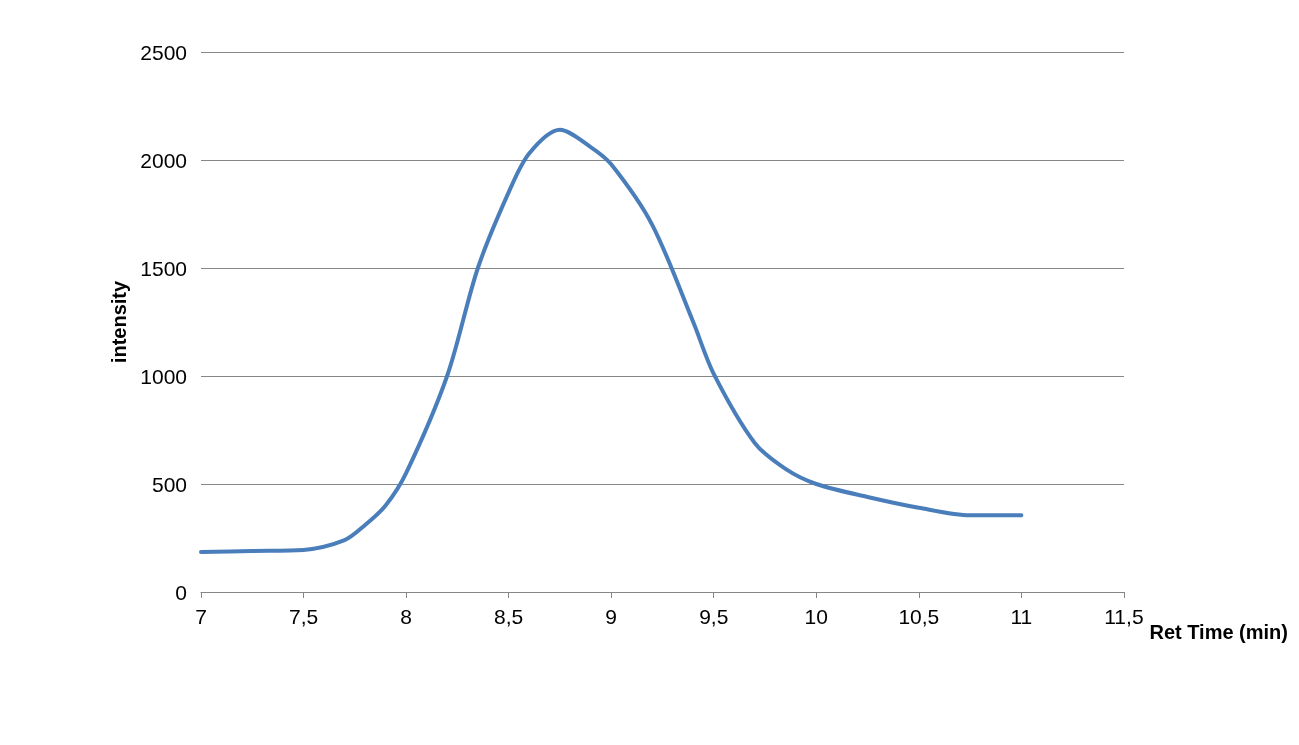 The width and height of the screenshot is (1299, 745). I want to click on x-tick-label: 8,5, so click(509, 616).